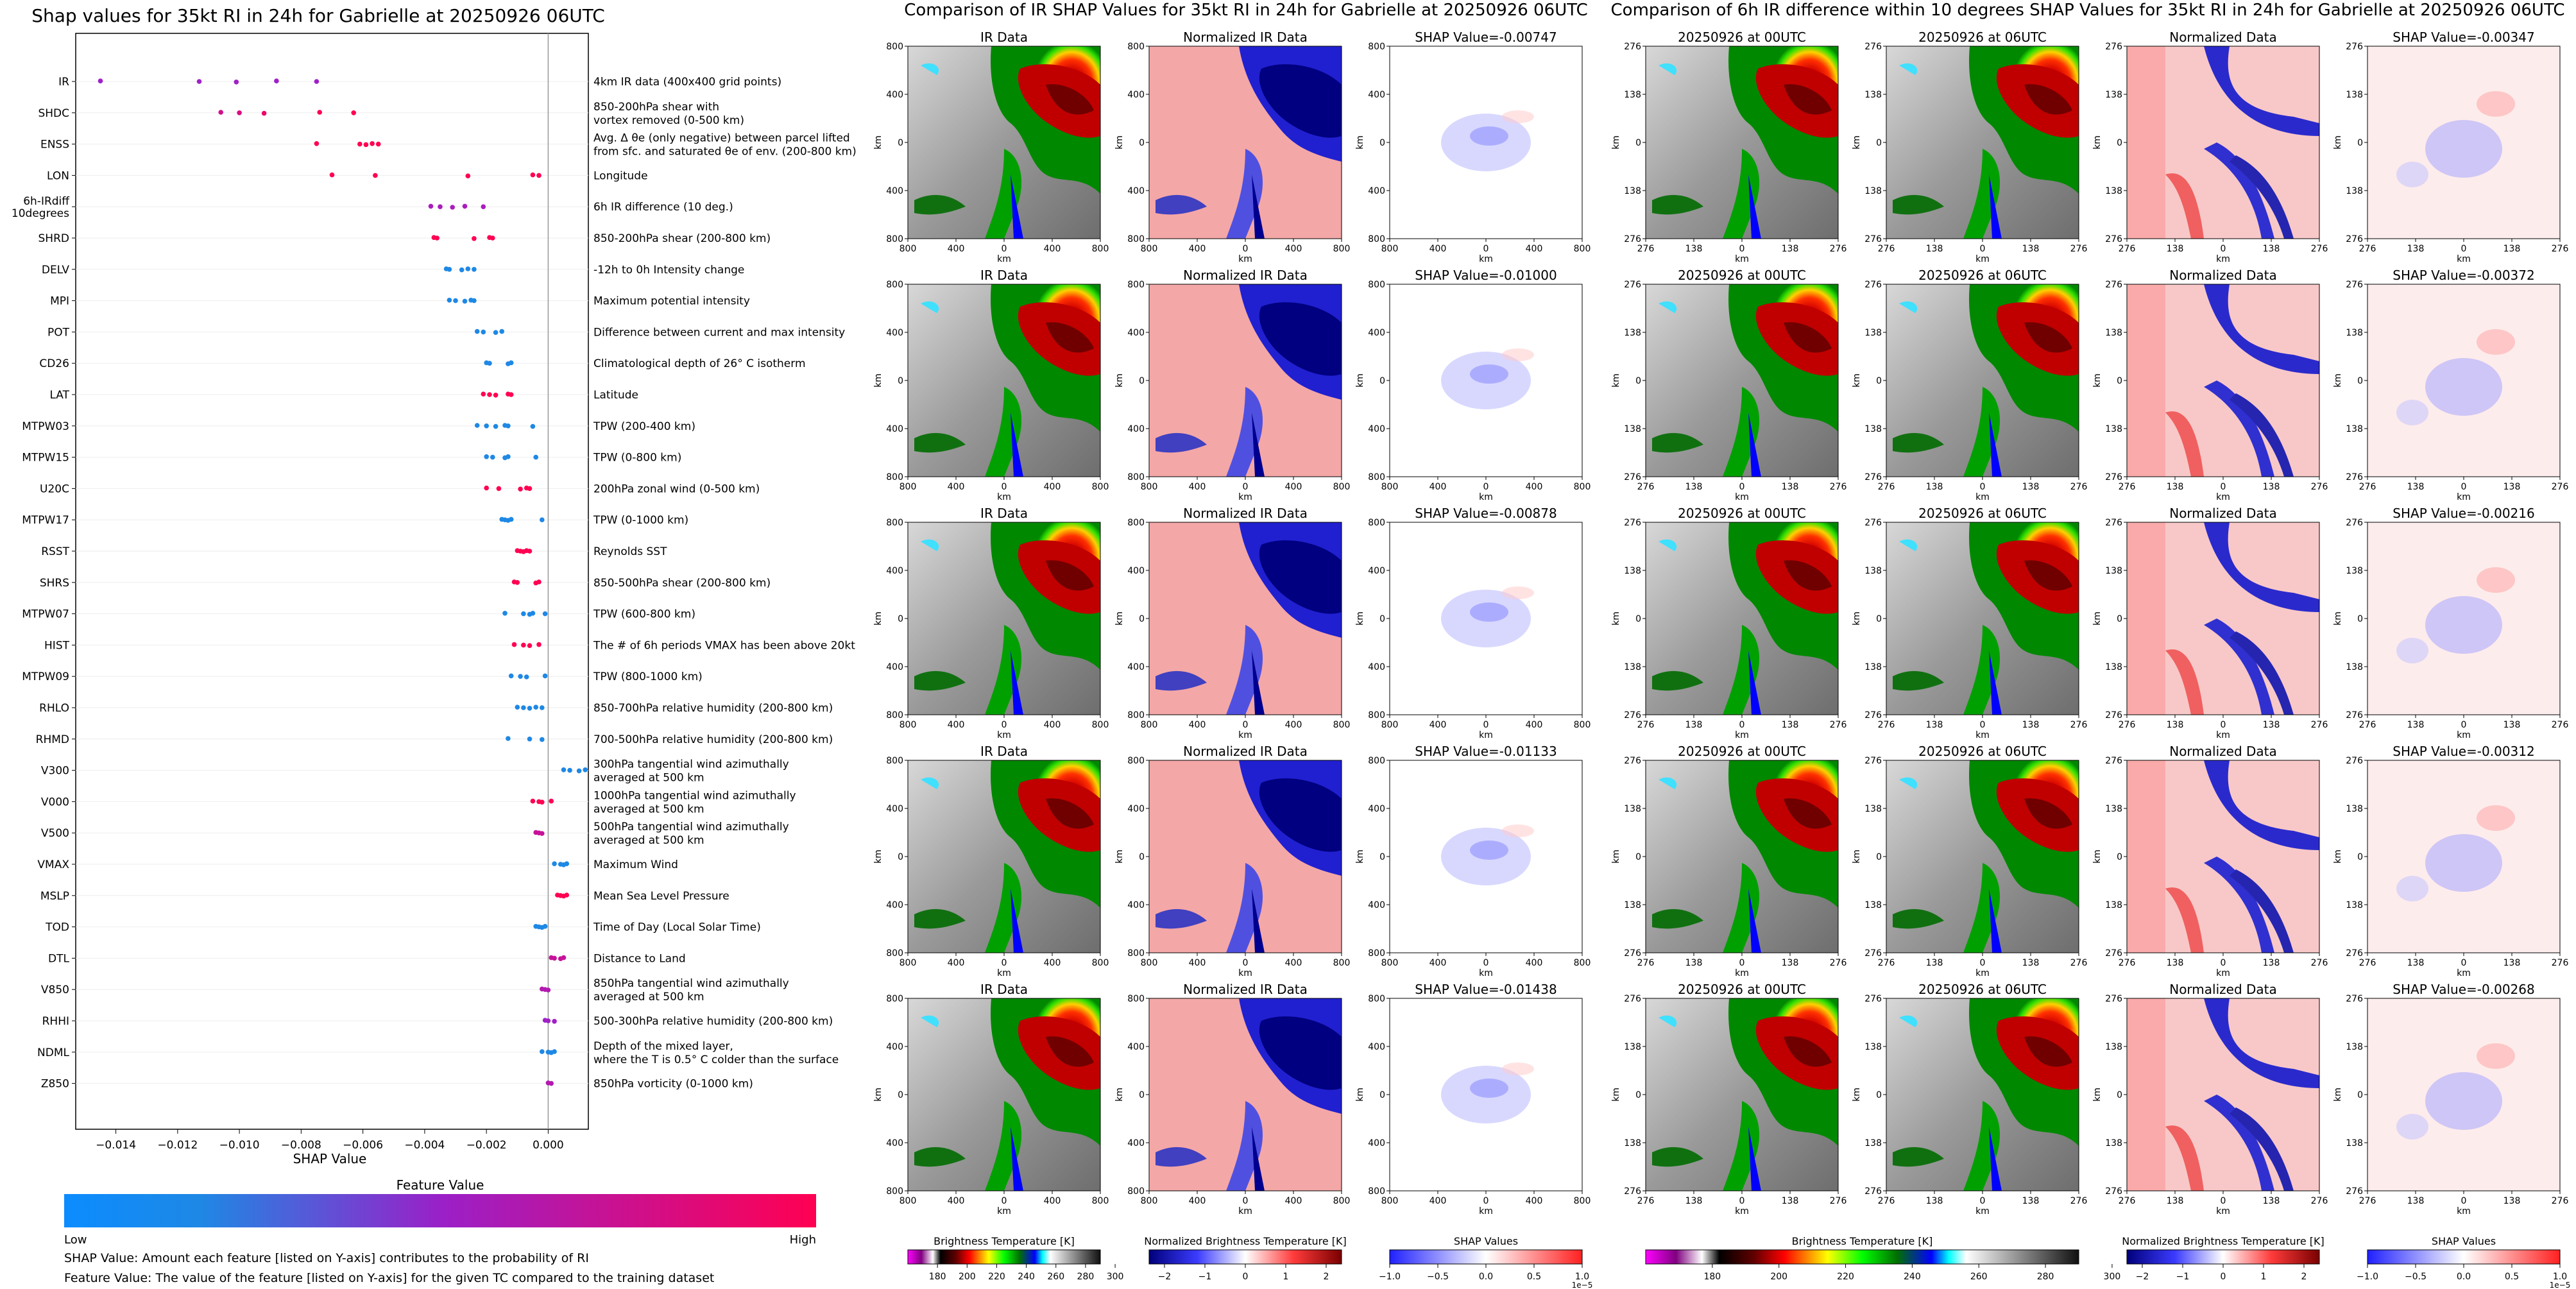 The height and width of the screenshot is (1289, 2576). What do you see at coordinates (1293, 963) in the screenshot?
I see `x-tick-label: 400` at bounding box center [1293, 963].